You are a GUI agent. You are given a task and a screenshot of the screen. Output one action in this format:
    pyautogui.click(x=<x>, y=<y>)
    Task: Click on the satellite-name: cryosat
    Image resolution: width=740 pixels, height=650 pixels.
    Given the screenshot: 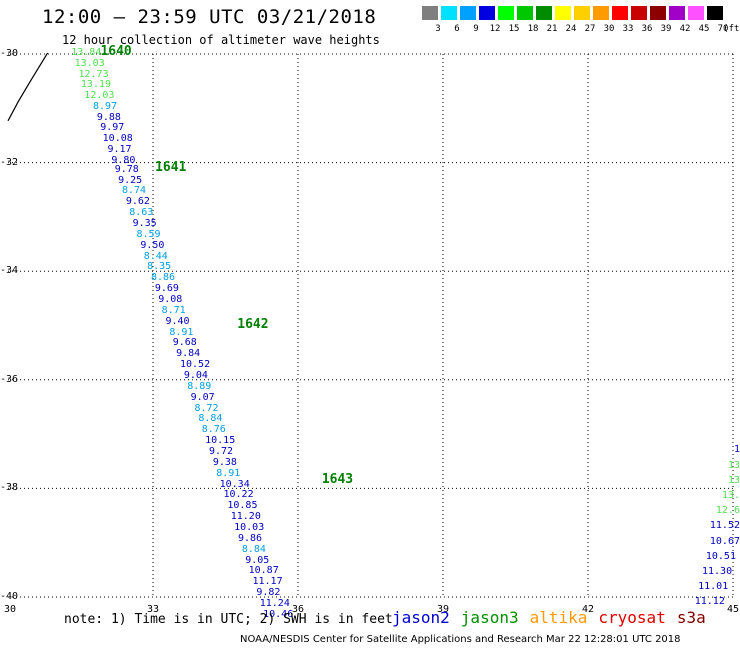 What is the action you would take?
    pyautogui.click(x=632, y=617)
    